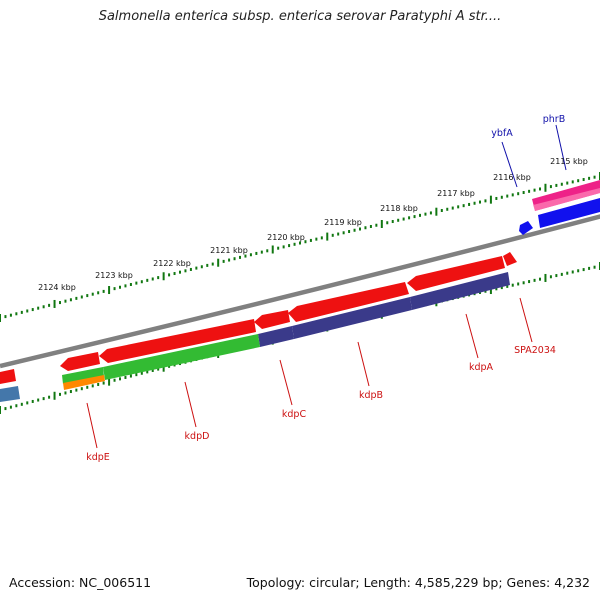 The width and height of the screenshot is (600, 600). Describe the element at coordinates (504, 158) in the screenshot. I see `label-ybfA: ybfA` at that location.